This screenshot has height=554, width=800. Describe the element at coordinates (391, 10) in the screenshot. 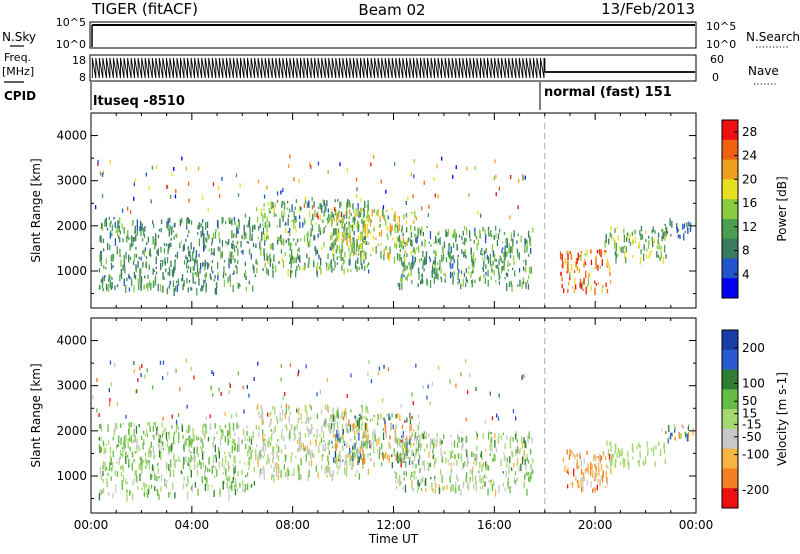

I see `beam-label: Beam 02` at that location.